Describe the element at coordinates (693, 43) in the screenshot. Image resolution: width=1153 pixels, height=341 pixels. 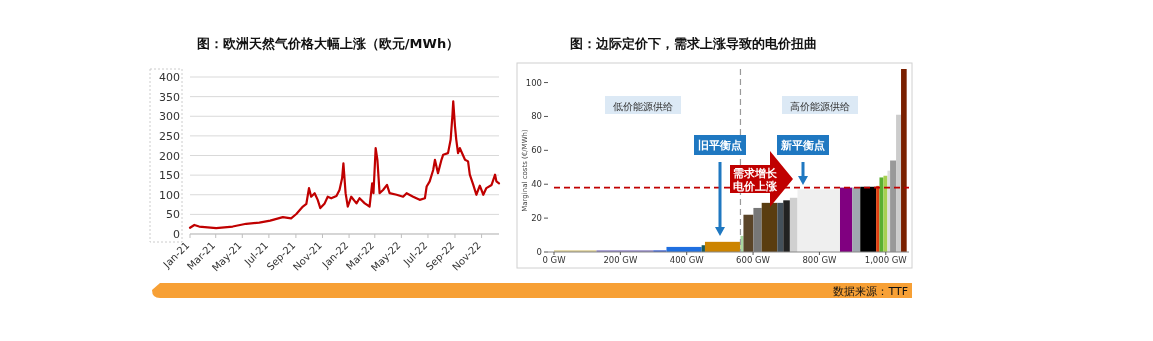
I see `chart-title: 图：边际定价下，需求上涨导致的电价扭曲` at that location.